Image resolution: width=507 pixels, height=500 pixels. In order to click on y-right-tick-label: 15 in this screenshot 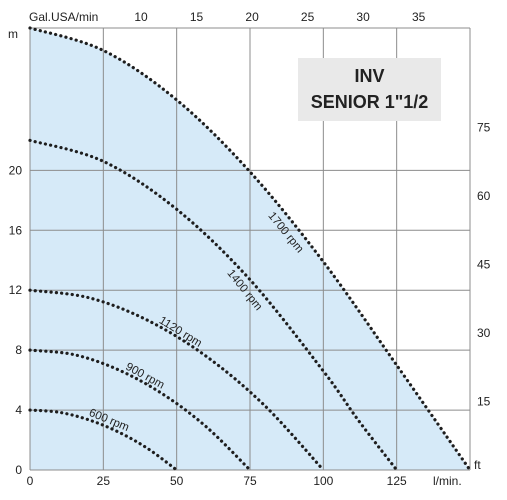, I will do `click(484, 401)`.